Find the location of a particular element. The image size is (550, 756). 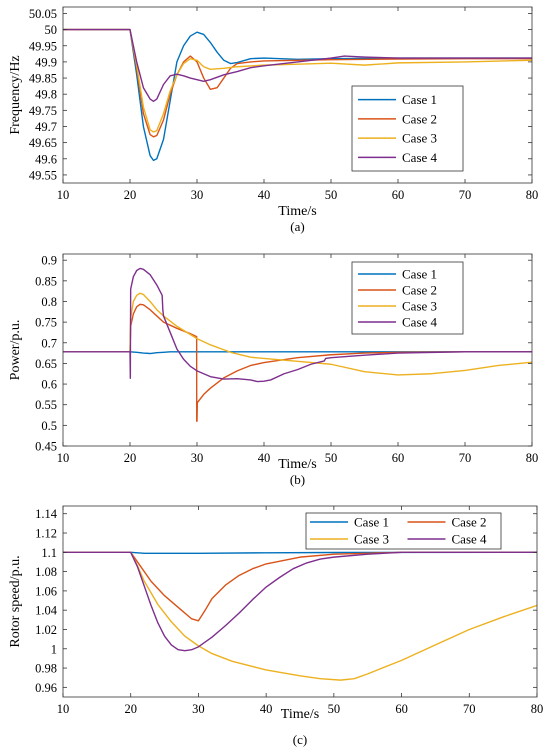

y-tick-label: 49.95 is located at coordinates (43, 46).